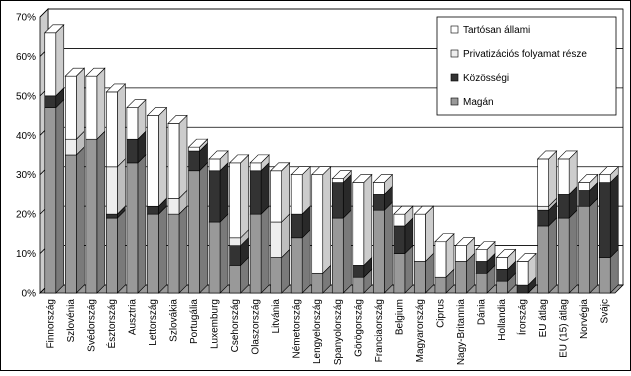 This screenshot has width=631, height=376. What do you see at coordinates (338, 332) in the screenshot?
I see `x-tick-label: Spanyolország` at bounding box center [338, 332].